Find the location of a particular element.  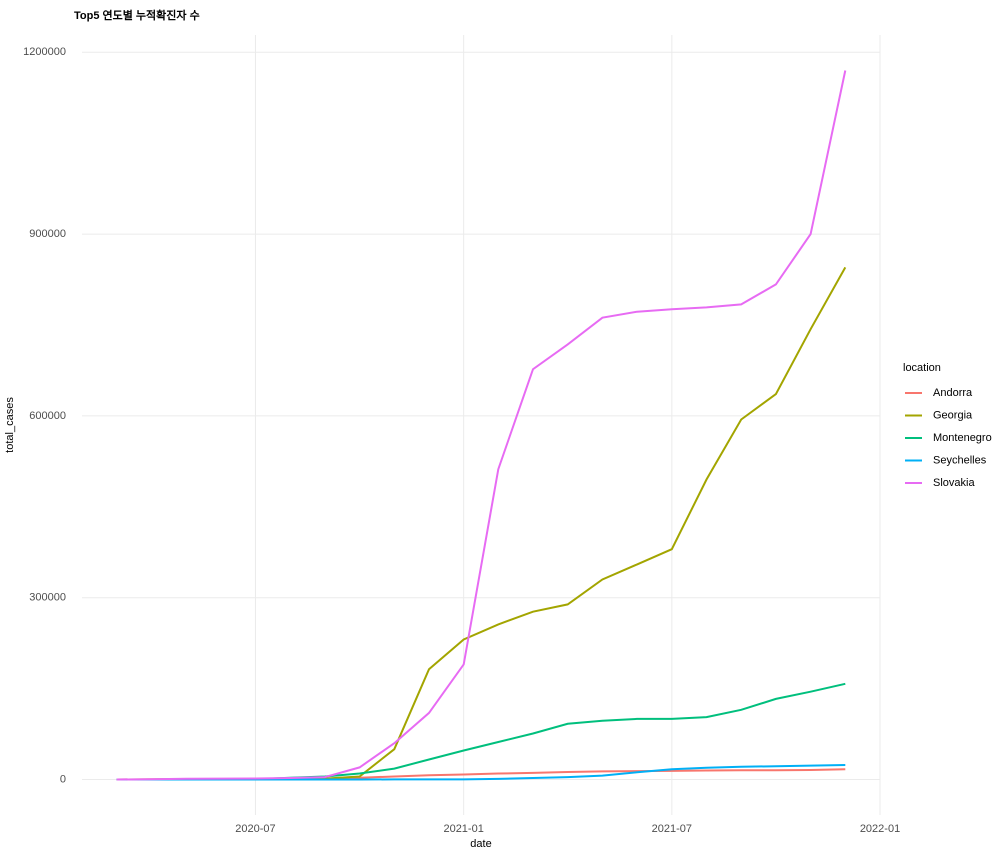

x-tick-label: 2021-01 is located at coordinates (463, 829).